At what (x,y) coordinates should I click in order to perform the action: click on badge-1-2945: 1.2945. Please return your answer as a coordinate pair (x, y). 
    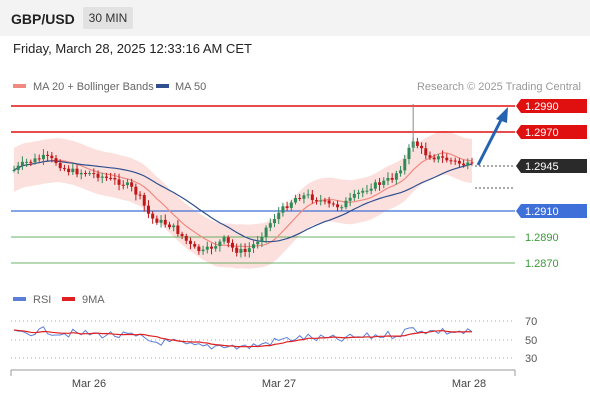
    Looking at the image, I should click on (551, 166).